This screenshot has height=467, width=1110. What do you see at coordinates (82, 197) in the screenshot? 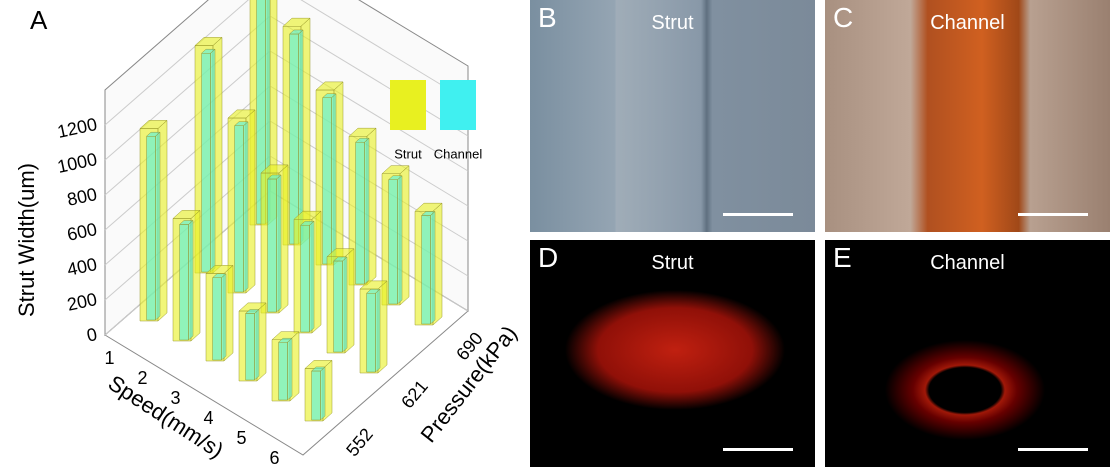
I see `z-tick-label: 800` at bounding box center [82, 197].